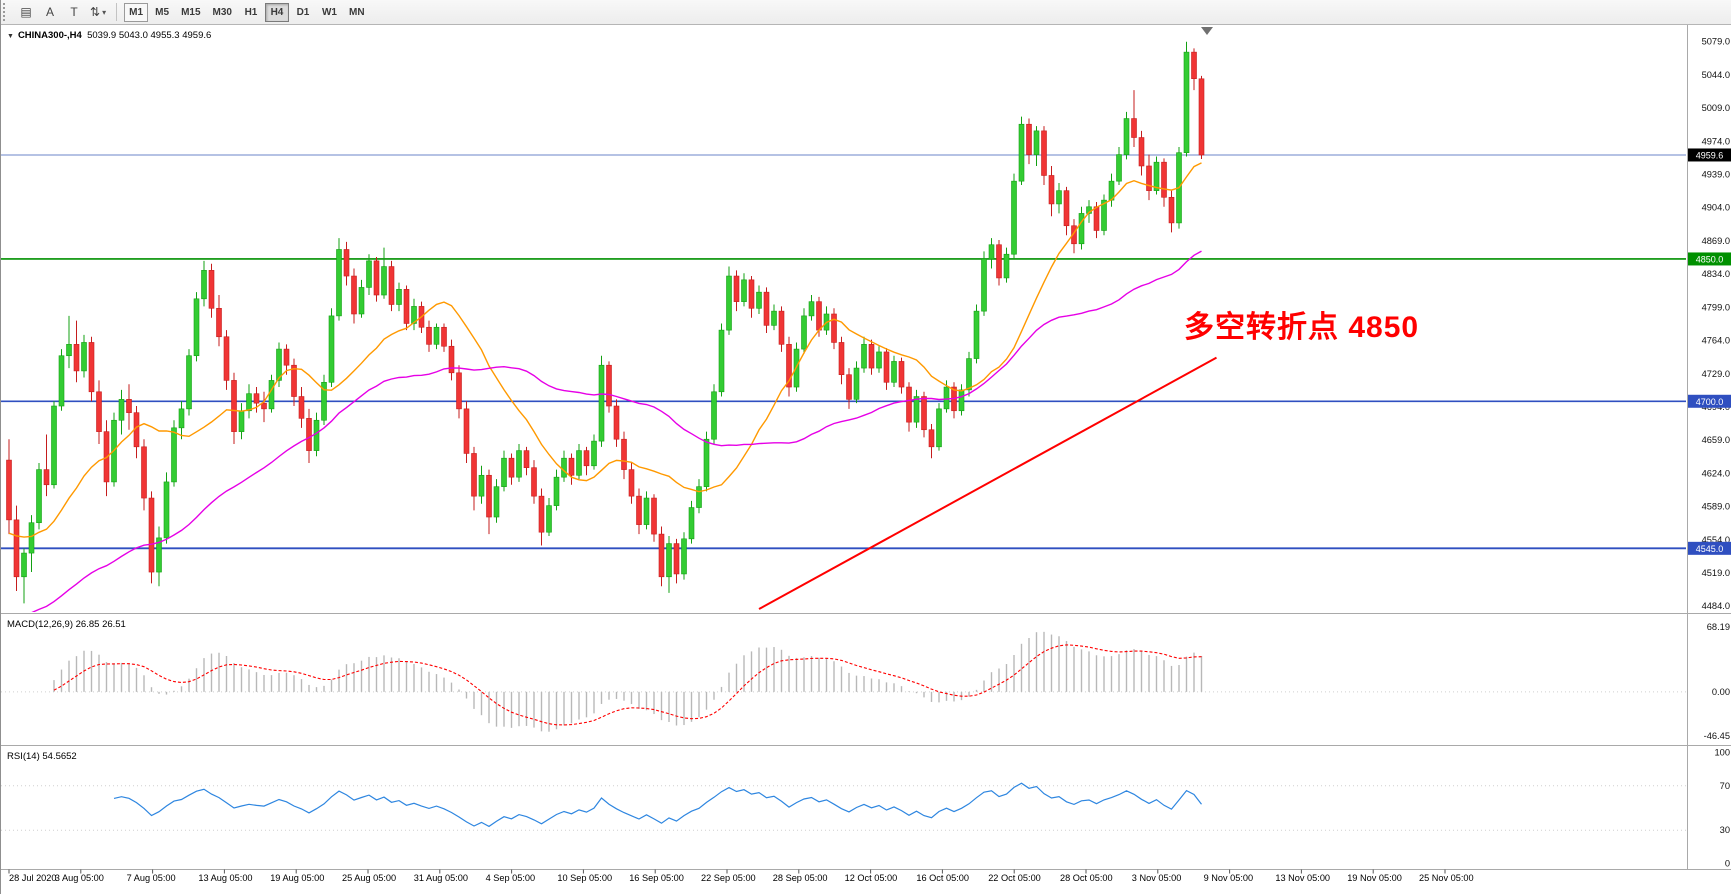 The image size is (1731, 894). Describe the element at coordinates (1716, 440) in the screenshot. I see `svg-text: 4659.0` at that location.